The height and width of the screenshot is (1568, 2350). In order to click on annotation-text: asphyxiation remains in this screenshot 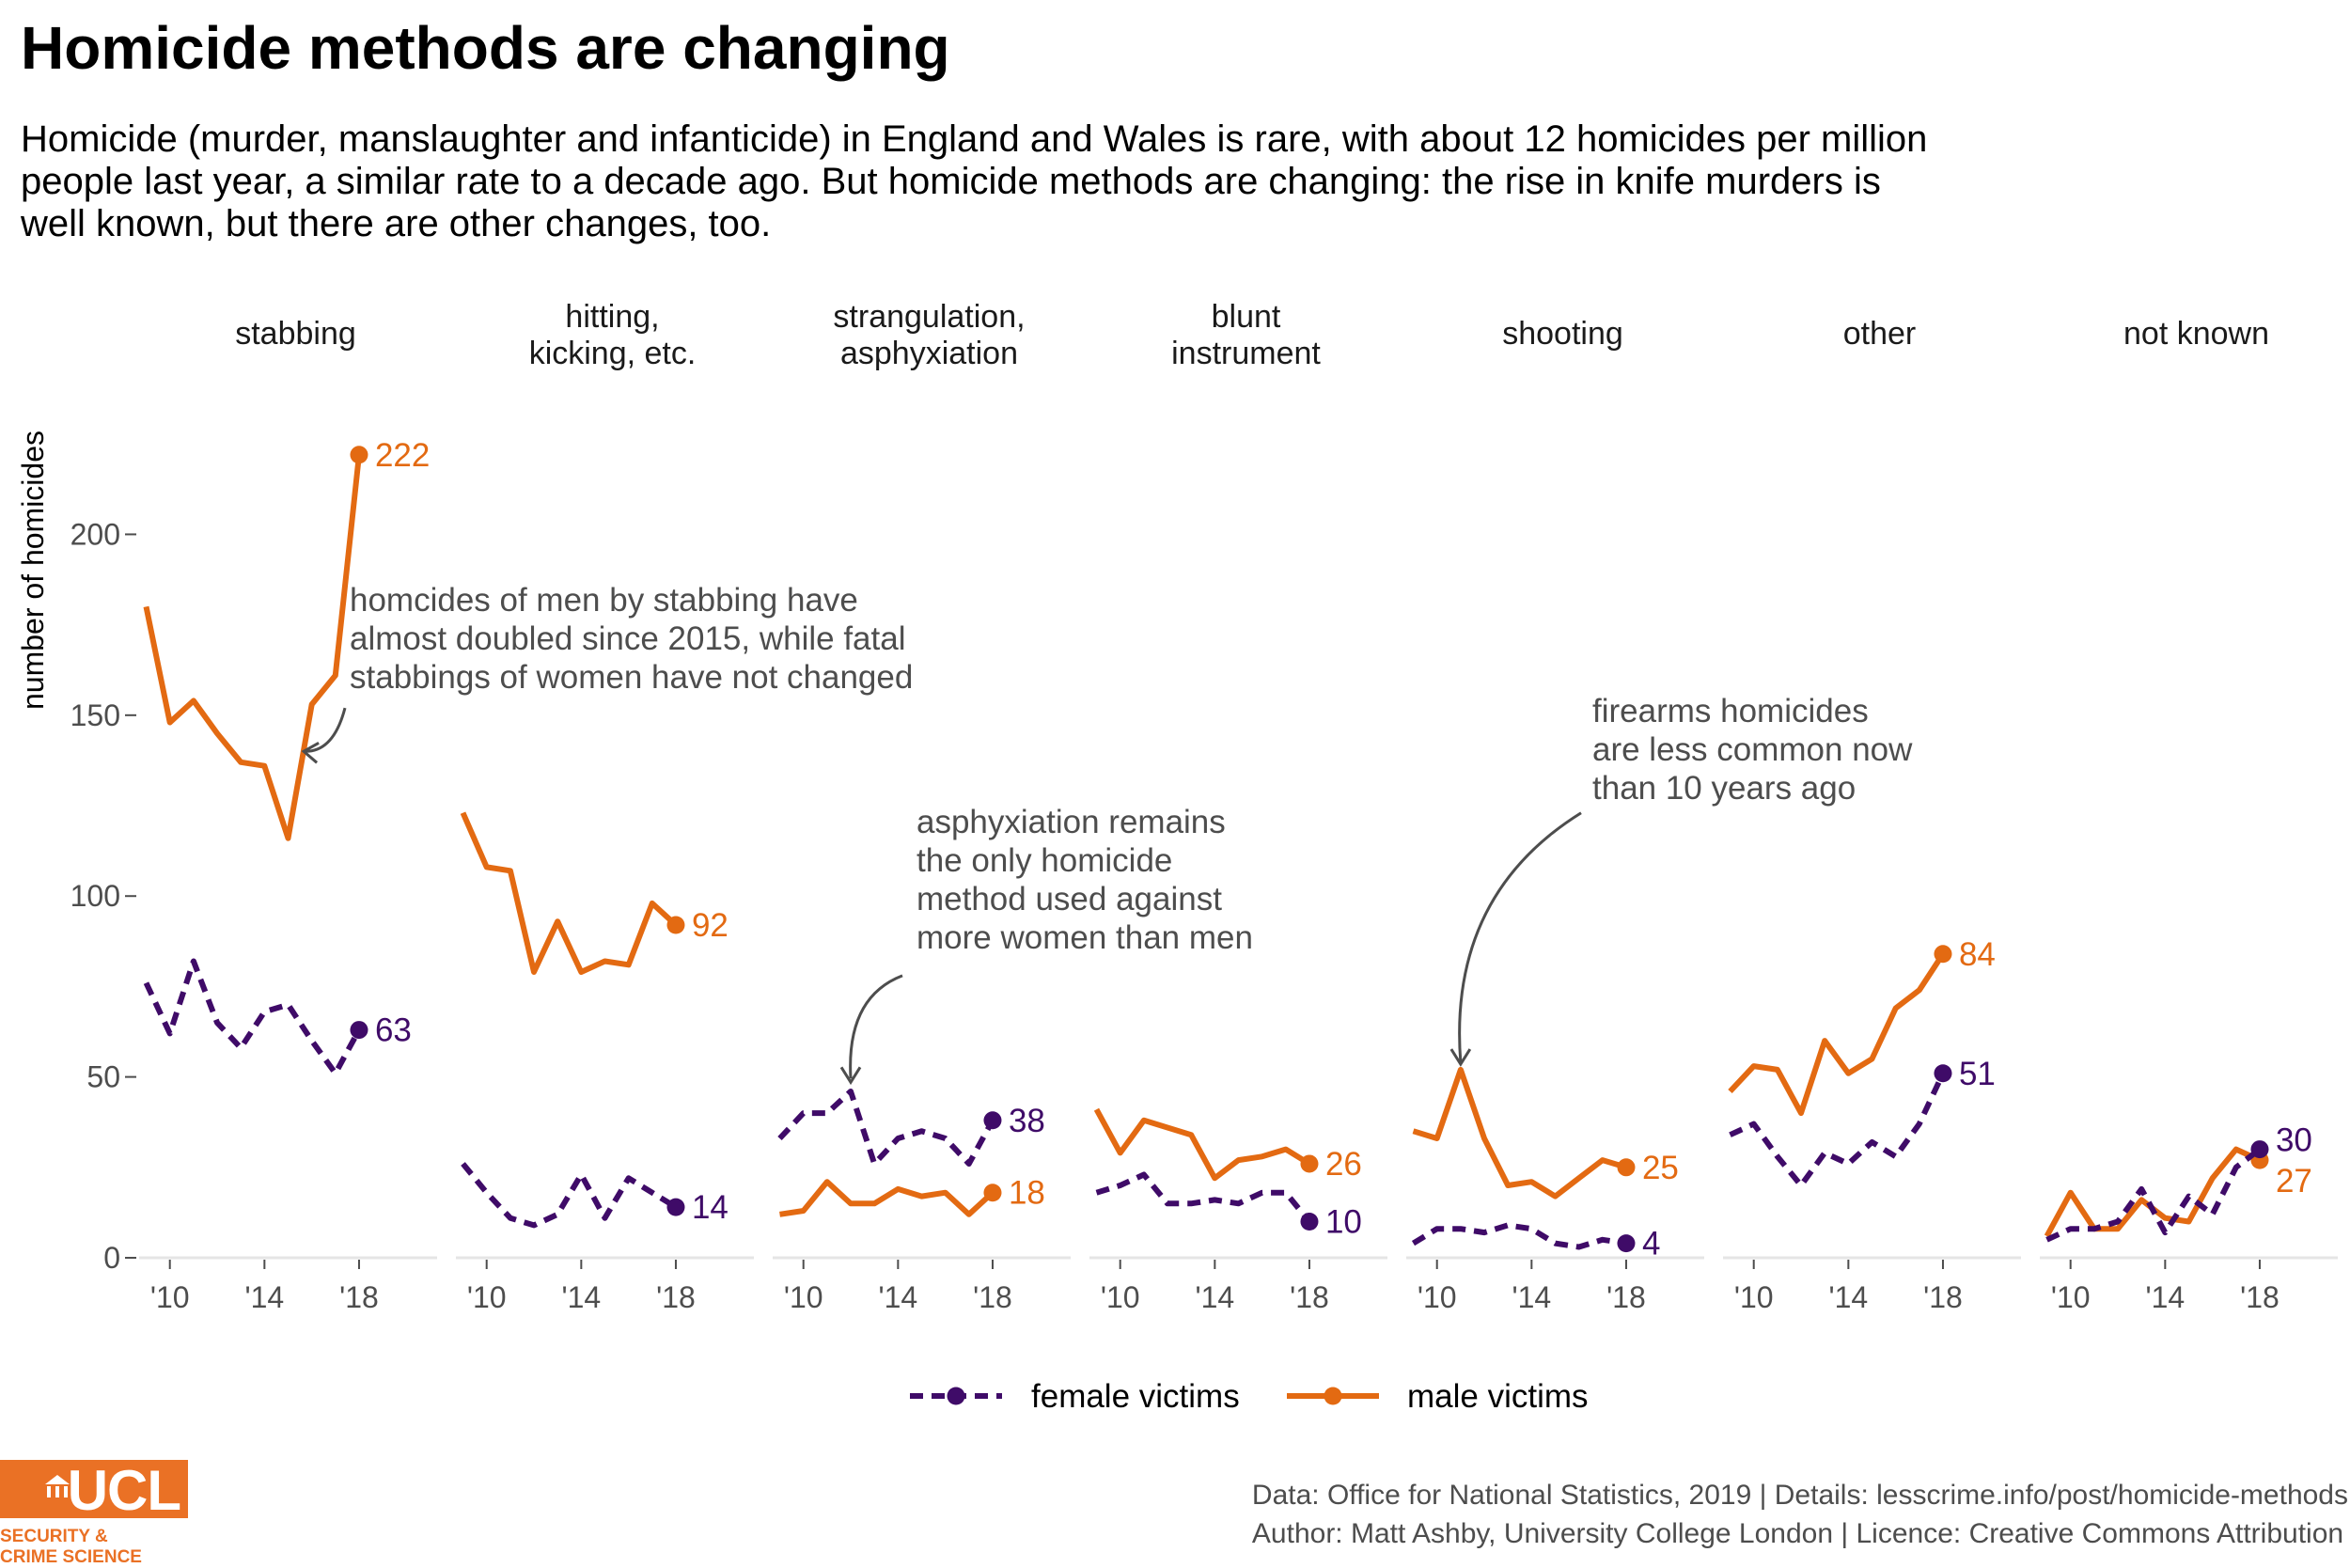, I will do `click(1071, 822)`.